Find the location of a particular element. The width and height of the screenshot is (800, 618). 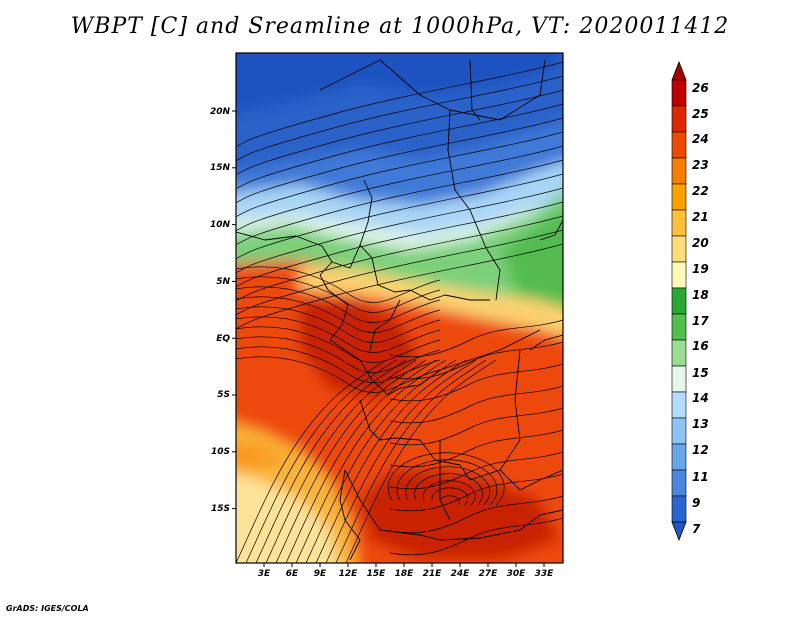

lon-label: 18E is located at coordinates (405, 574).